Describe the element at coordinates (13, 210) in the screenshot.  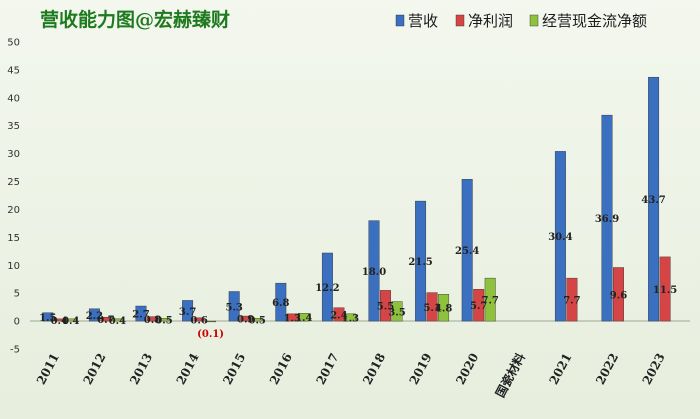
I see `y-tick-label: 20` at that location.